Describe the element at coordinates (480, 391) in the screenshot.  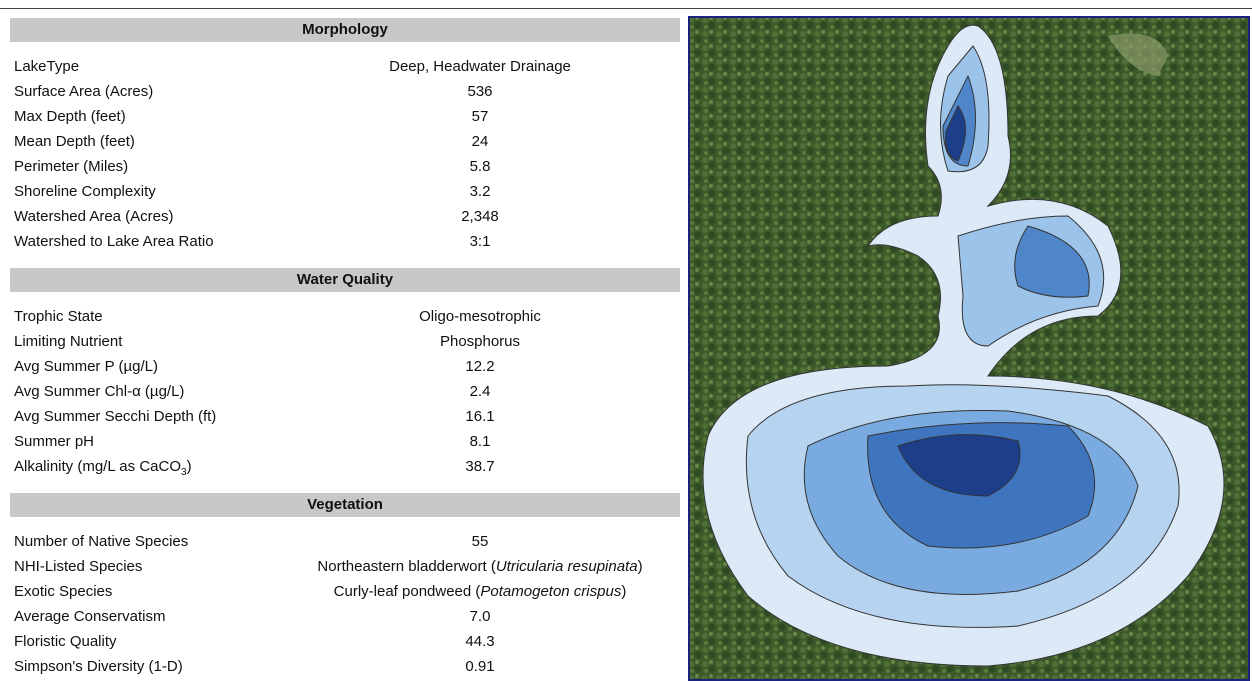
I see `row-value: 2.4` at that location.